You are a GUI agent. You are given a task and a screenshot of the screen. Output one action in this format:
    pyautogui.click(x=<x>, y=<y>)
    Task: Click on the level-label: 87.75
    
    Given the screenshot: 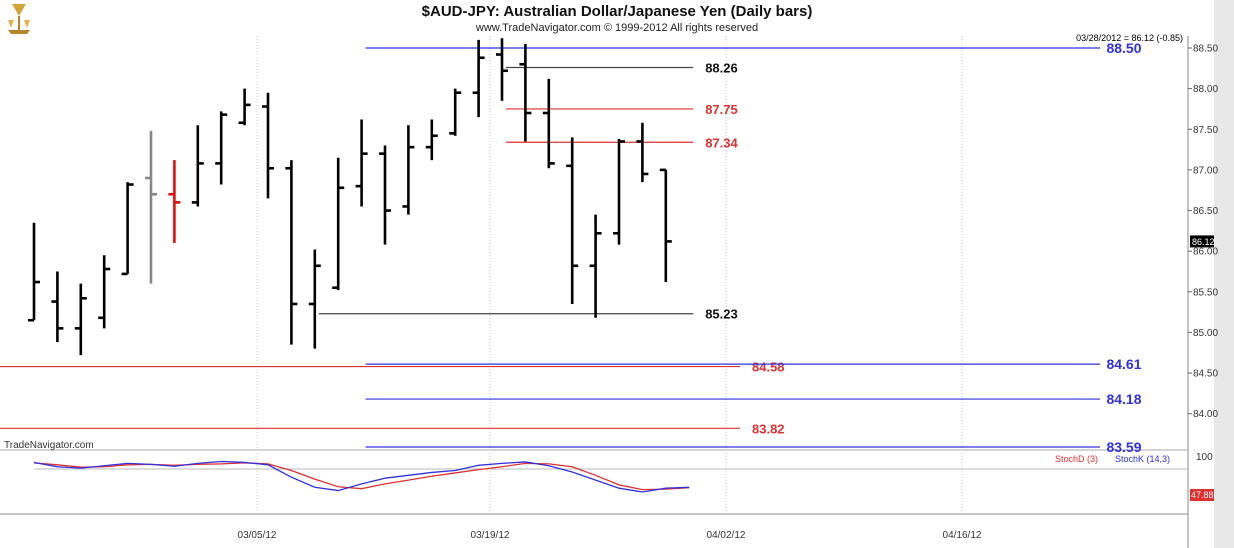 What is the action you would take?
    pyautogui.click(x=721, y=109)
    